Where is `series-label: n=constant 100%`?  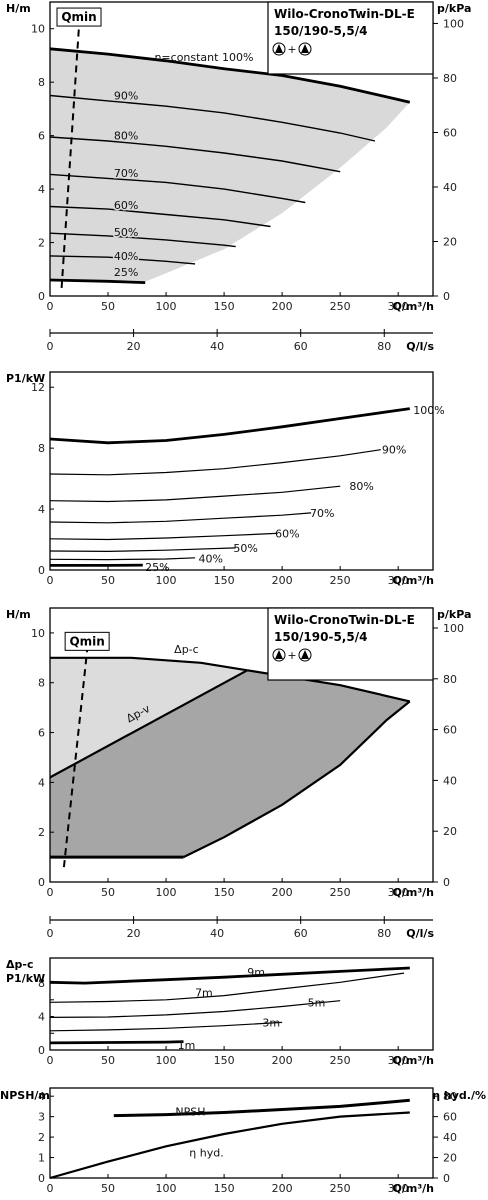
series-label: n=constant 100% is located at coordinates (203, 57).